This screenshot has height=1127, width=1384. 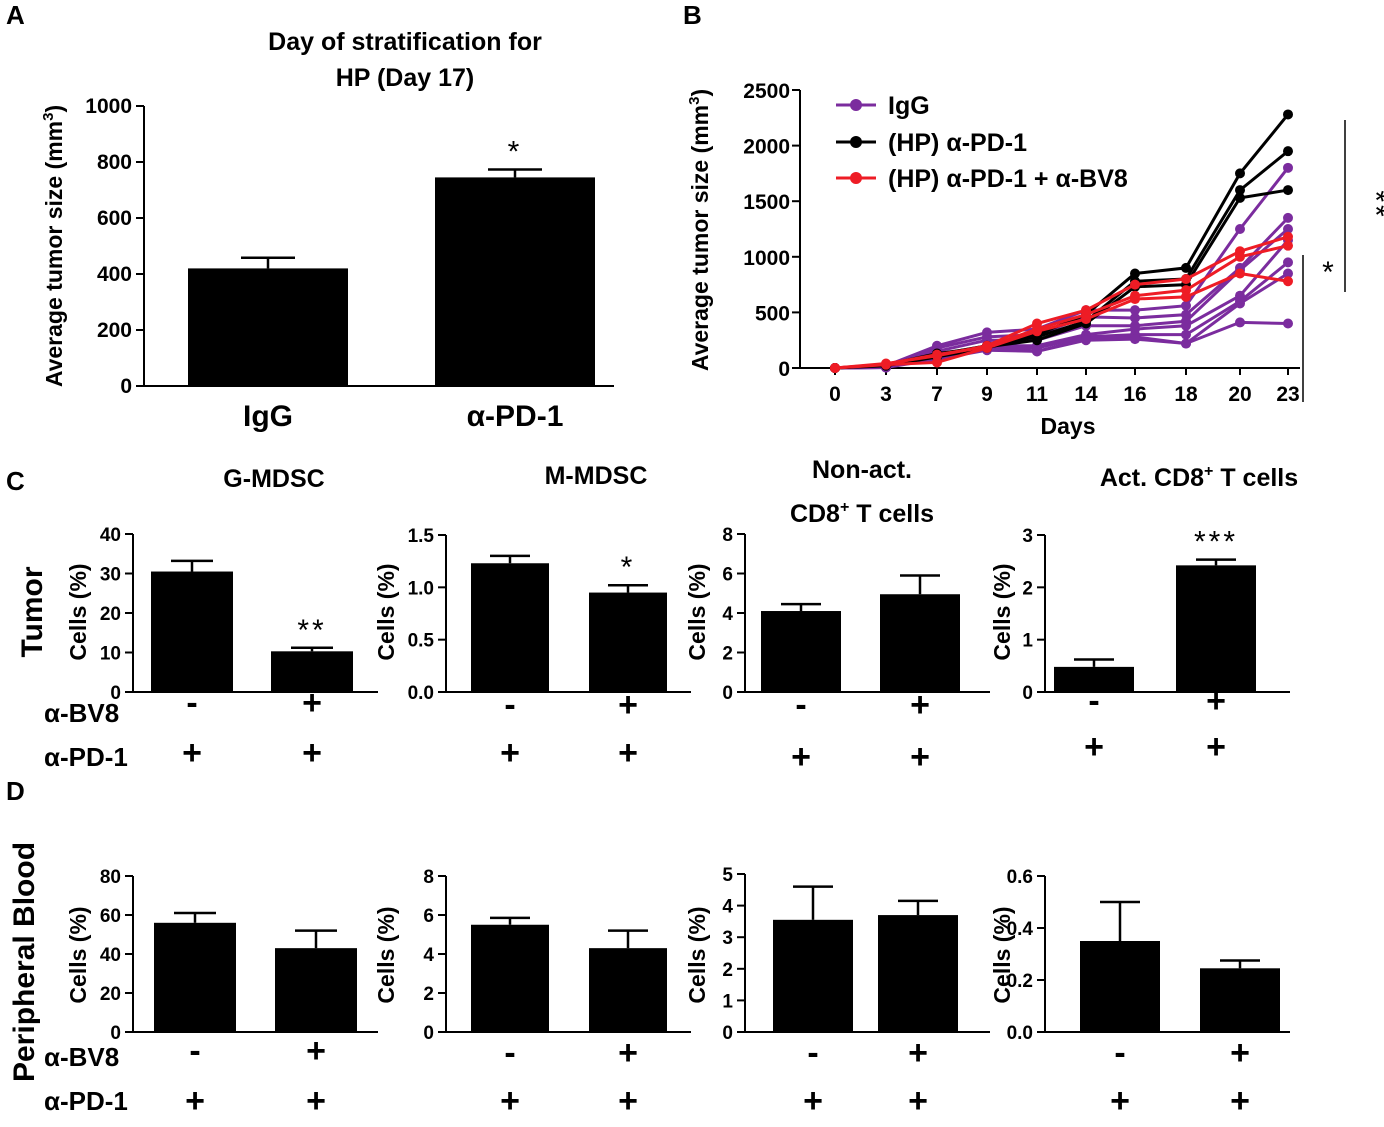 What do you see at coordinates (957, 143) in the screenshot?
I see `legend-label: (HP) α-PD-1` at bounding box center [957, 143].